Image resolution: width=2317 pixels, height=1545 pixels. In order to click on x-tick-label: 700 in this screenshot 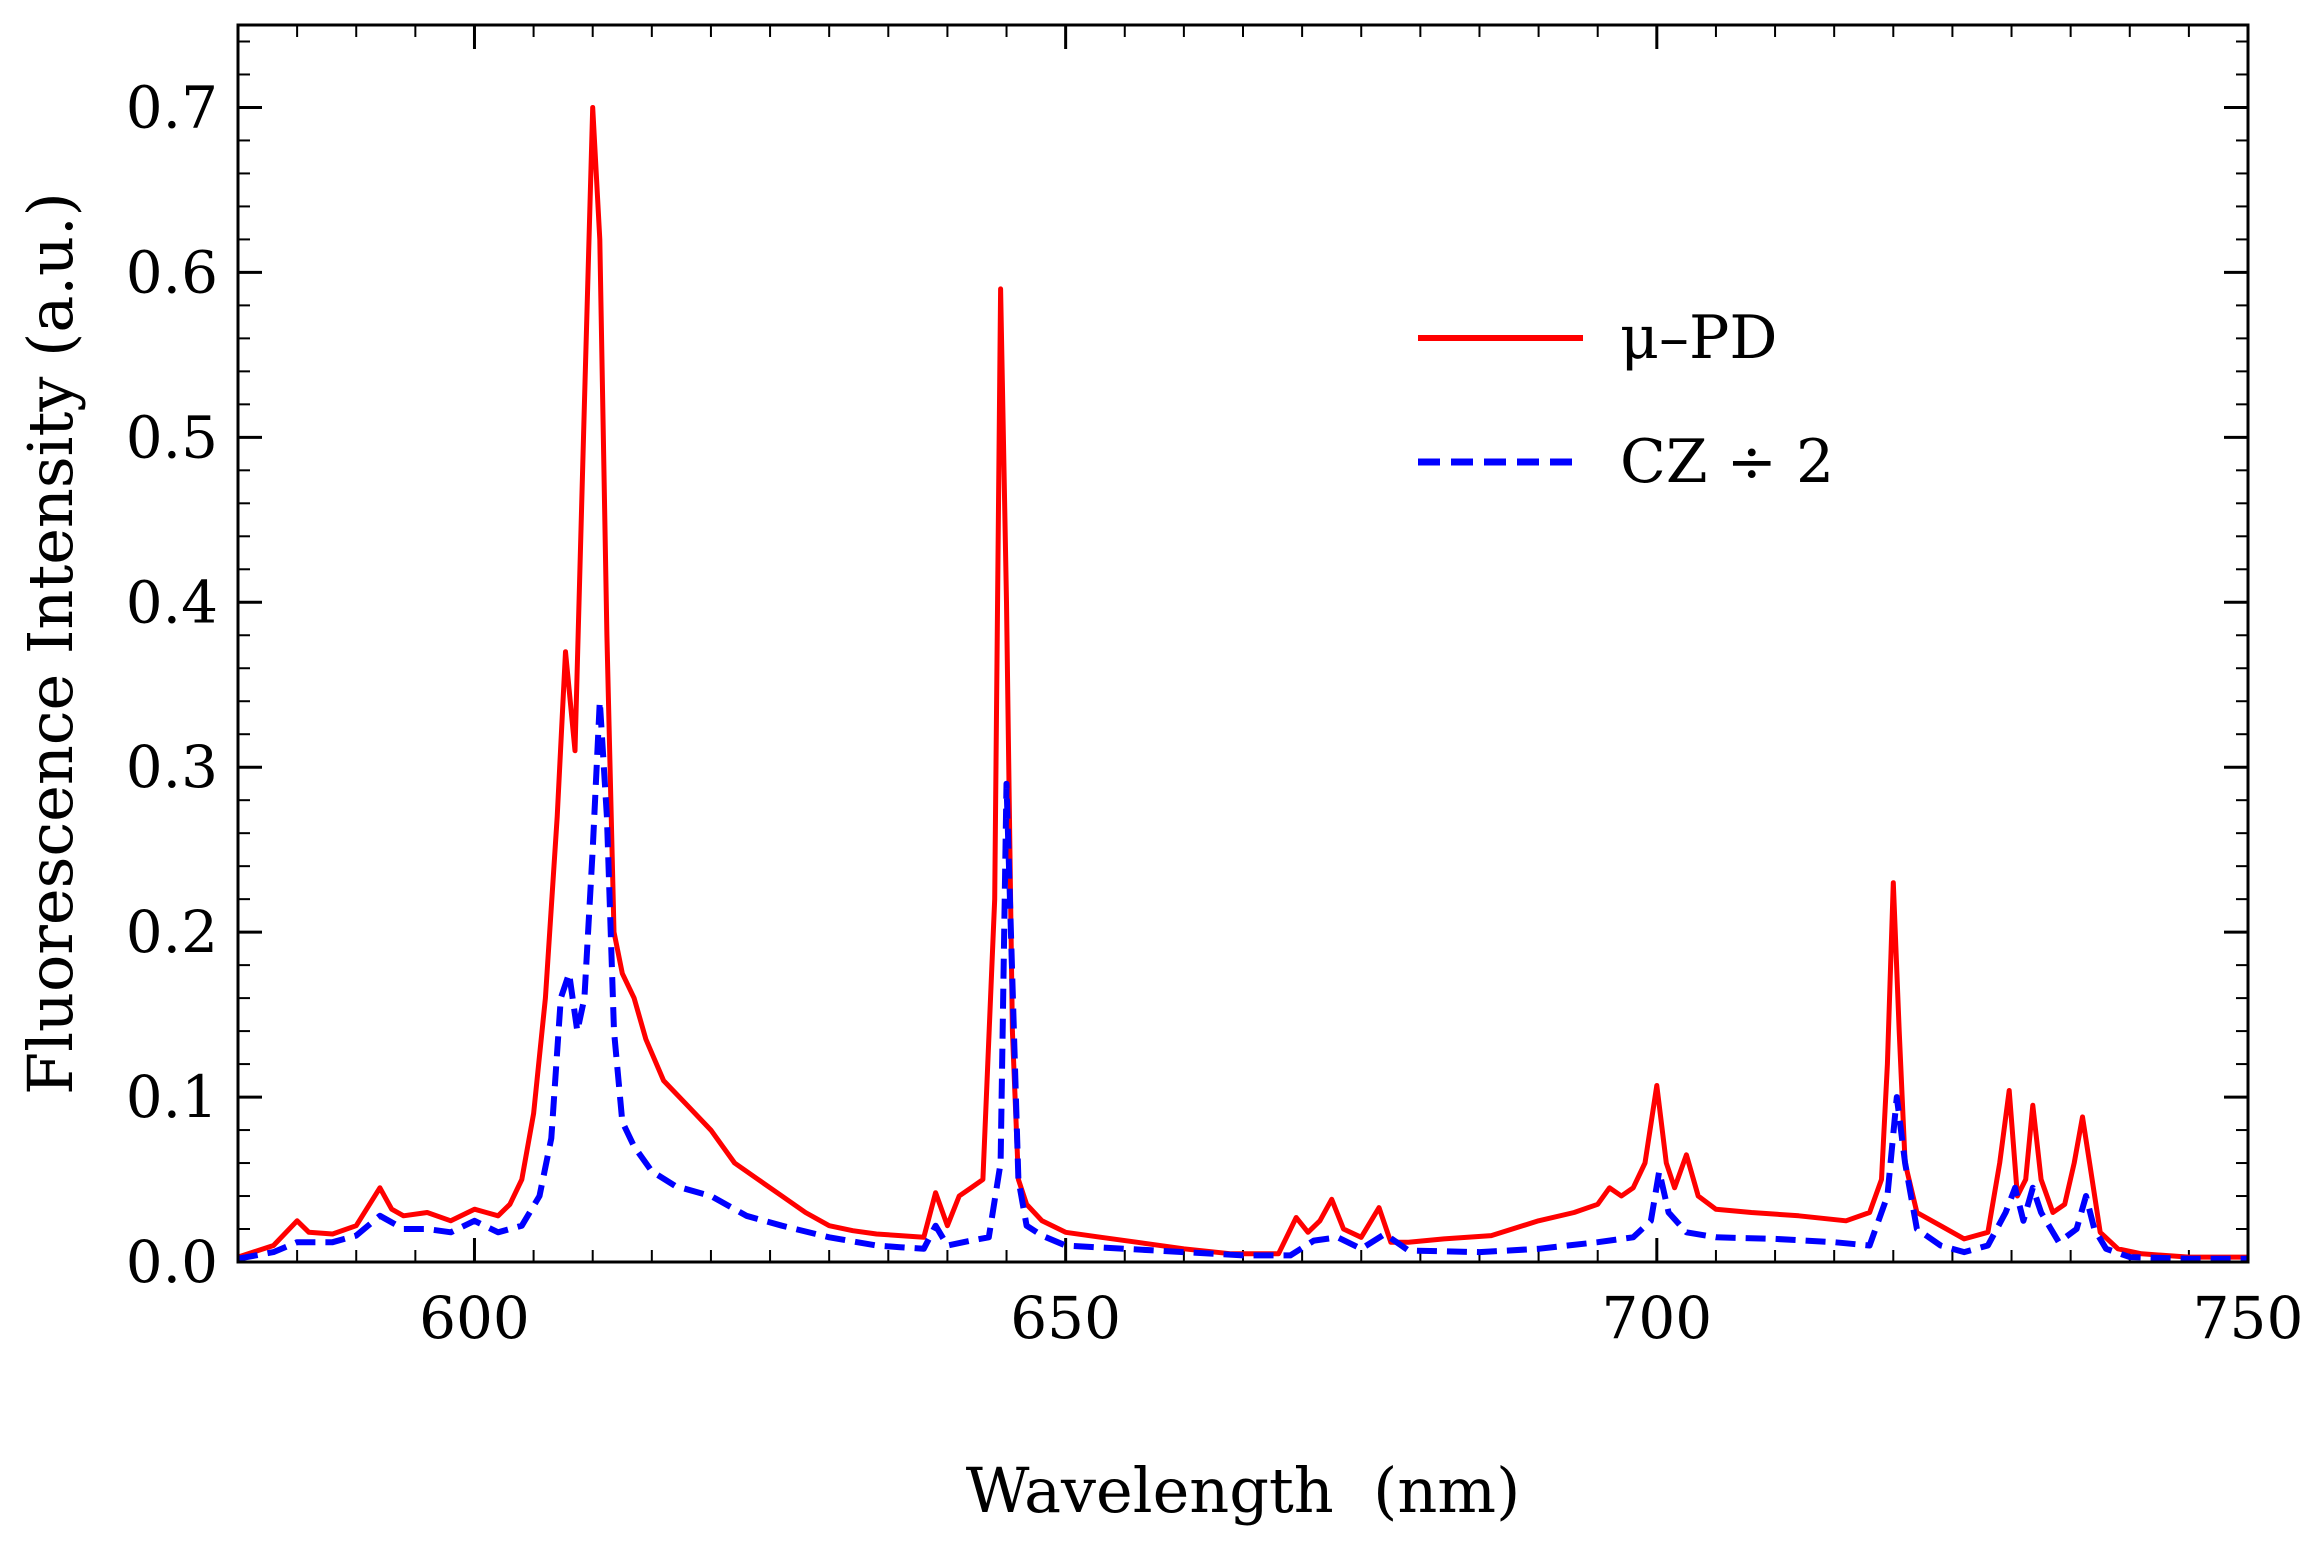, I will do `click(1656, 1318)`.